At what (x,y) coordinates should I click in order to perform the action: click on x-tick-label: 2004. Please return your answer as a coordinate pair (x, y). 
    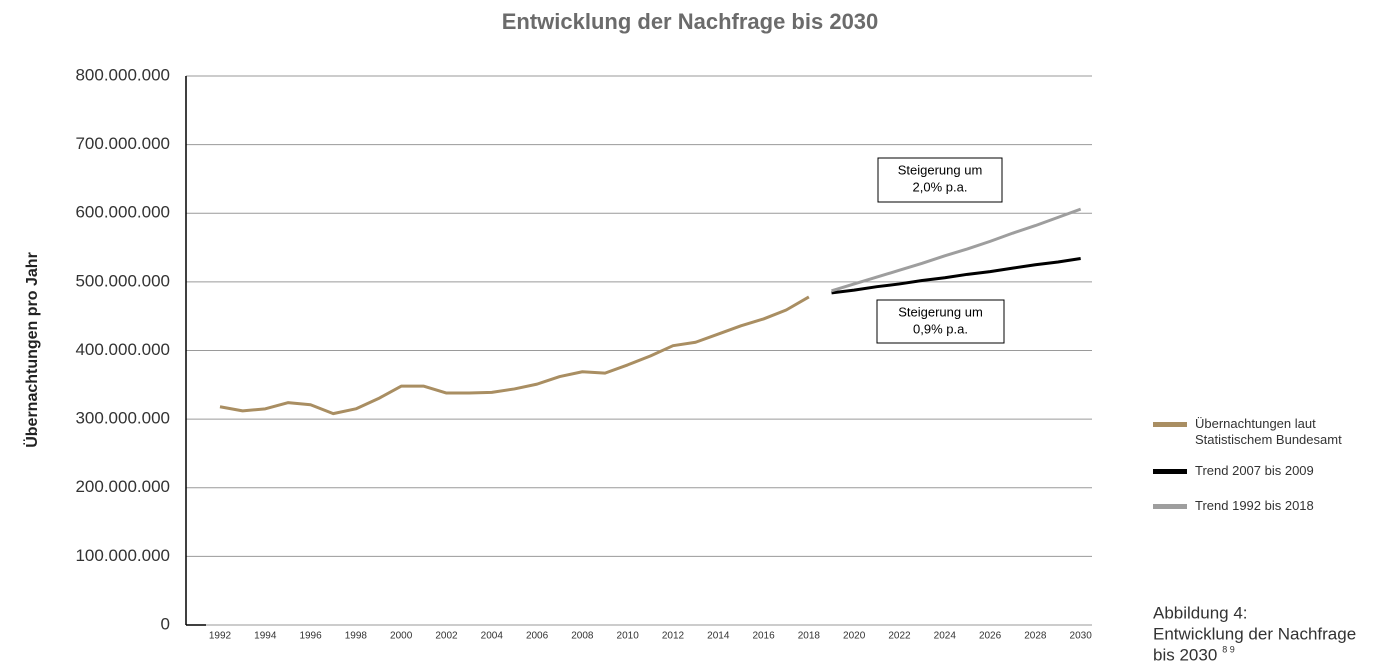
    Looking at the image, I should click on (492, 636).